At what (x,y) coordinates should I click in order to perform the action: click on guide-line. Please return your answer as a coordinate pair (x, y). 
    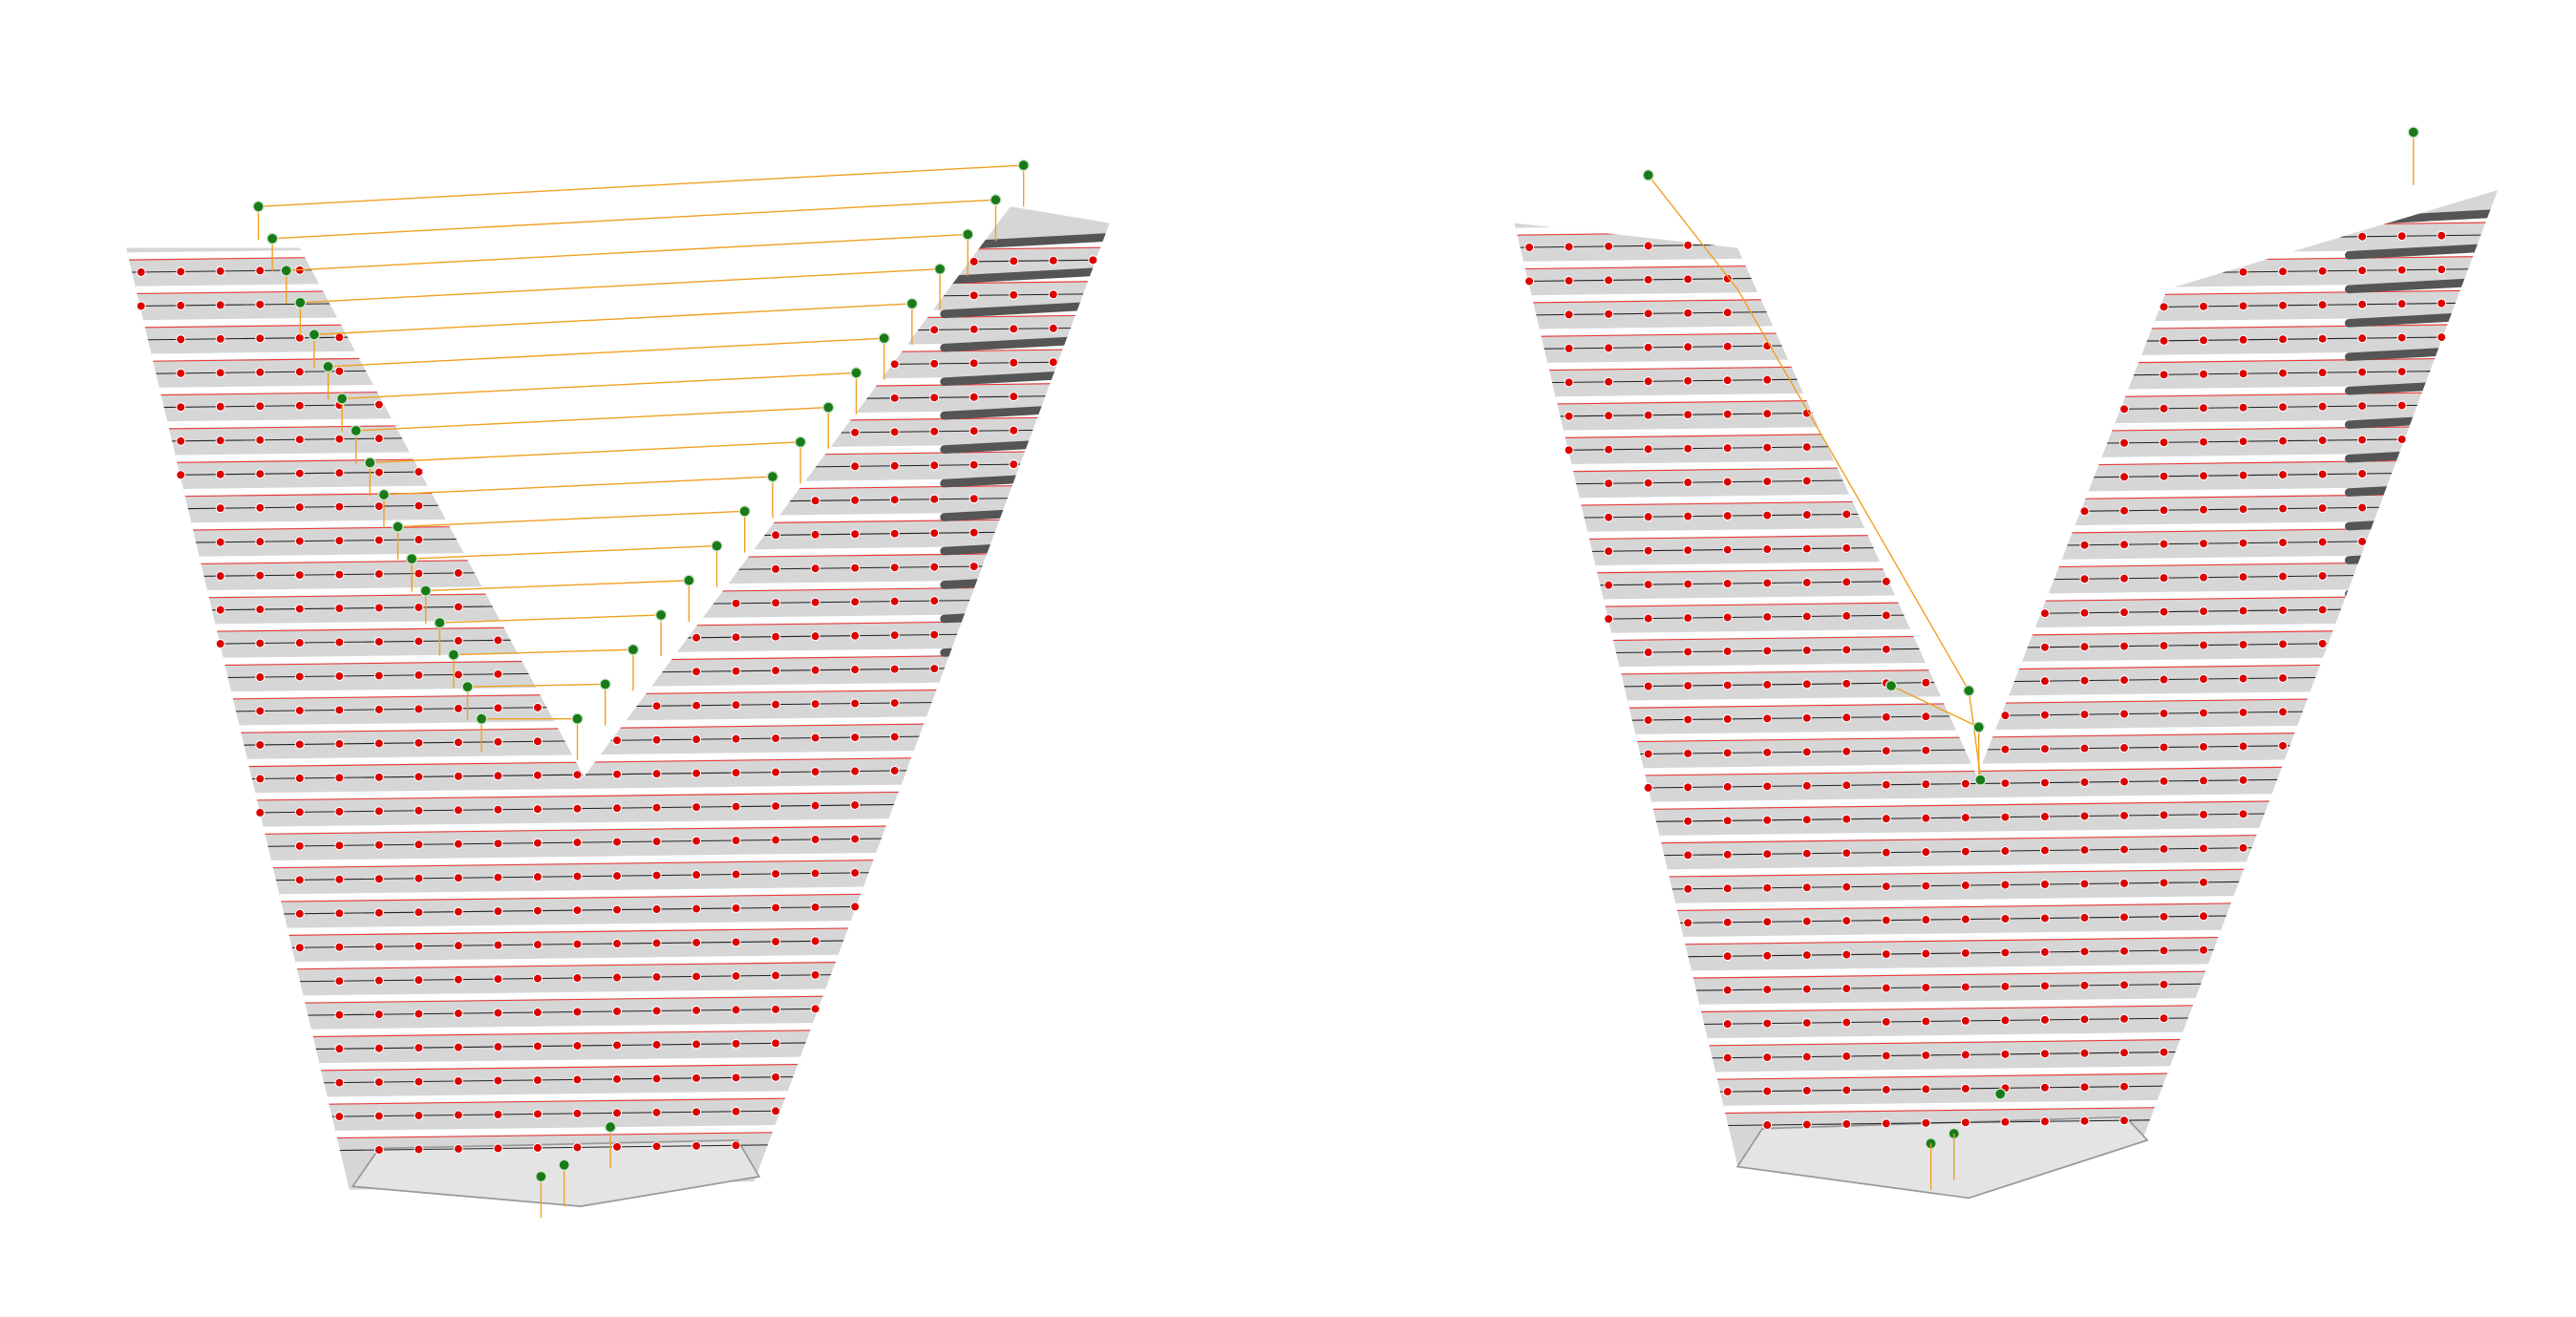
    Looking at the image, I should click on (1815, 475).